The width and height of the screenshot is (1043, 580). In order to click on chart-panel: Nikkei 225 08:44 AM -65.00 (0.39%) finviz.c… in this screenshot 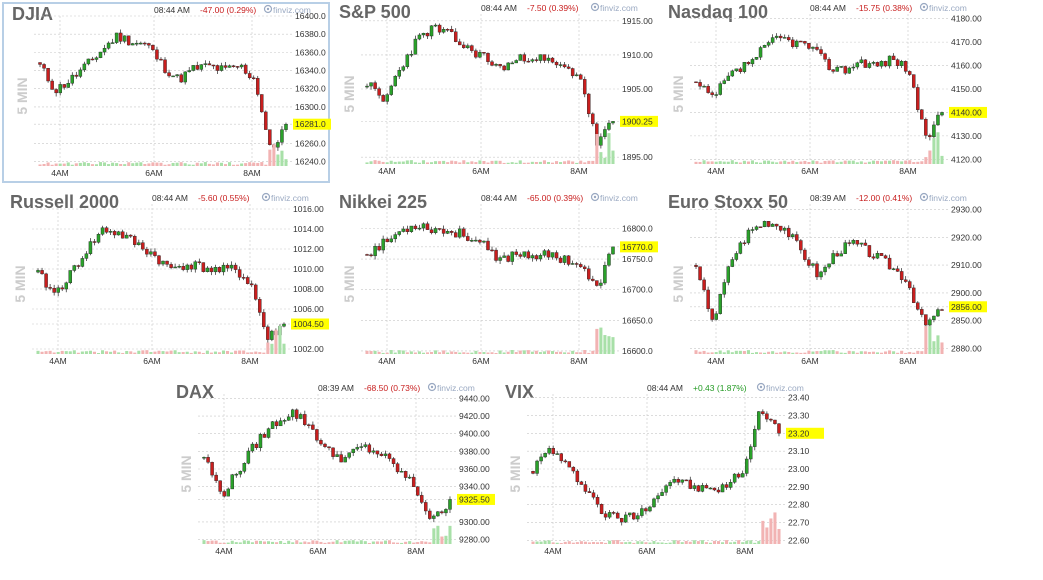, I will do `click(495, 282)`.